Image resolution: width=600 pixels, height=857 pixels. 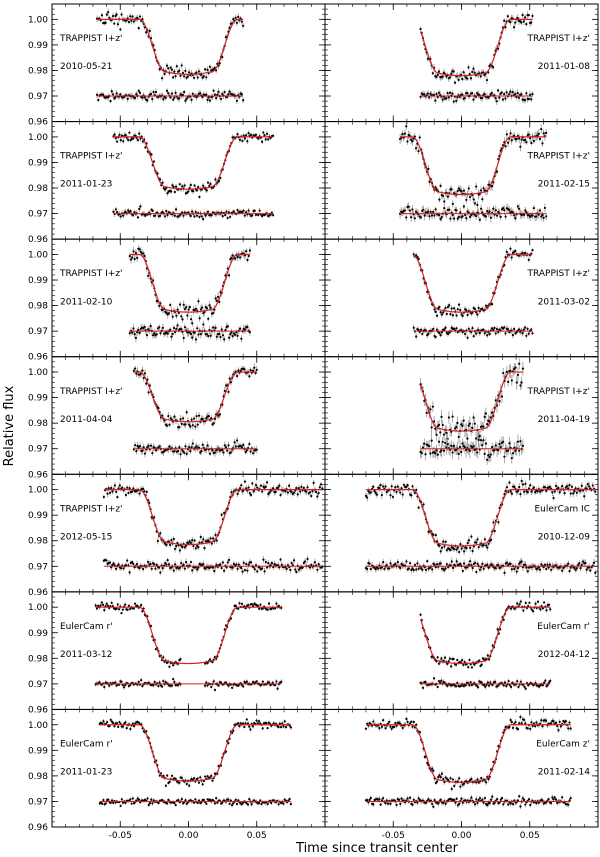 I want to click on panel-data, so click(x=473, y=172).